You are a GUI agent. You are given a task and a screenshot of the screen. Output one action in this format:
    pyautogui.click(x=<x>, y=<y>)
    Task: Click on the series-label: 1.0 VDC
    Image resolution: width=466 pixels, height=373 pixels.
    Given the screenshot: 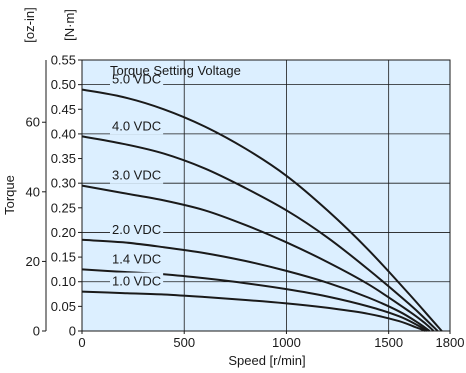 What is the action you would take?
    pyautogui.click(x=136, y=281)
    